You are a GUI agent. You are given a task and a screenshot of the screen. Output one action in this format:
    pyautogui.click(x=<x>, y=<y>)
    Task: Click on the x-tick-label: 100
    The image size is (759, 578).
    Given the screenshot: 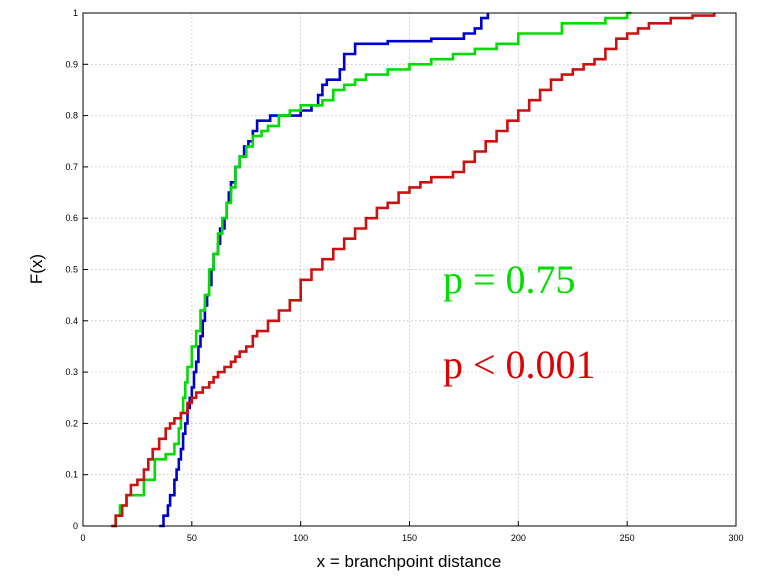 What is the action you would take?
    pyautogui.click(x=300, y=538)
    